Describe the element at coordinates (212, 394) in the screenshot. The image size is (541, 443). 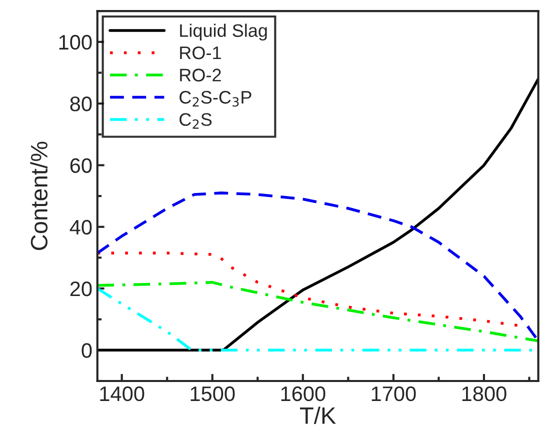
I see `x-tick-label: 1500` at that location.